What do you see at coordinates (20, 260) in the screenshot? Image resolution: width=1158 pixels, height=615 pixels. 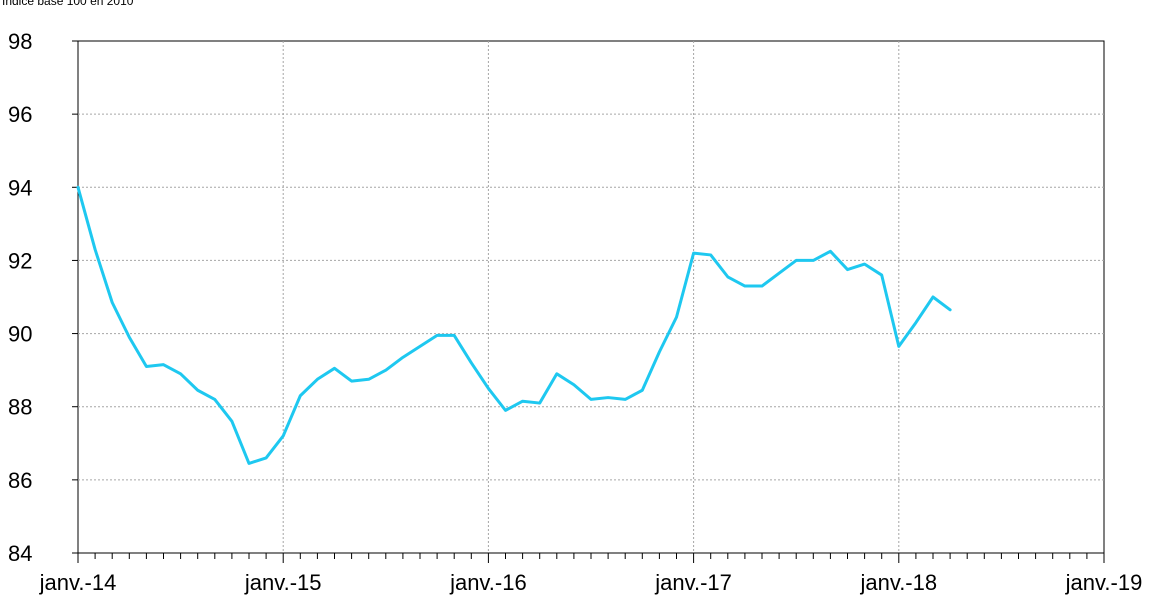 I see `y-tick-label: 92` at bounding box center [20, 260].